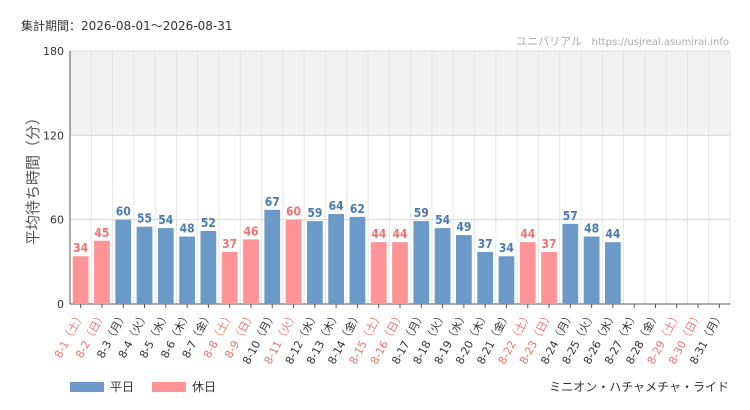 The height and width of the screenshot is (410, 750). I want to click on data-label: 46, so click(250, 231).